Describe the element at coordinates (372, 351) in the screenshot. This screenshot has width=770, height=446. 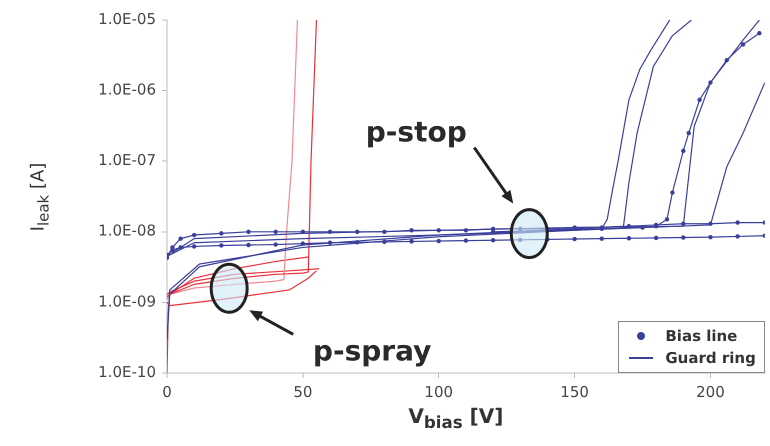
I see `annotation: p-spray` at that location.